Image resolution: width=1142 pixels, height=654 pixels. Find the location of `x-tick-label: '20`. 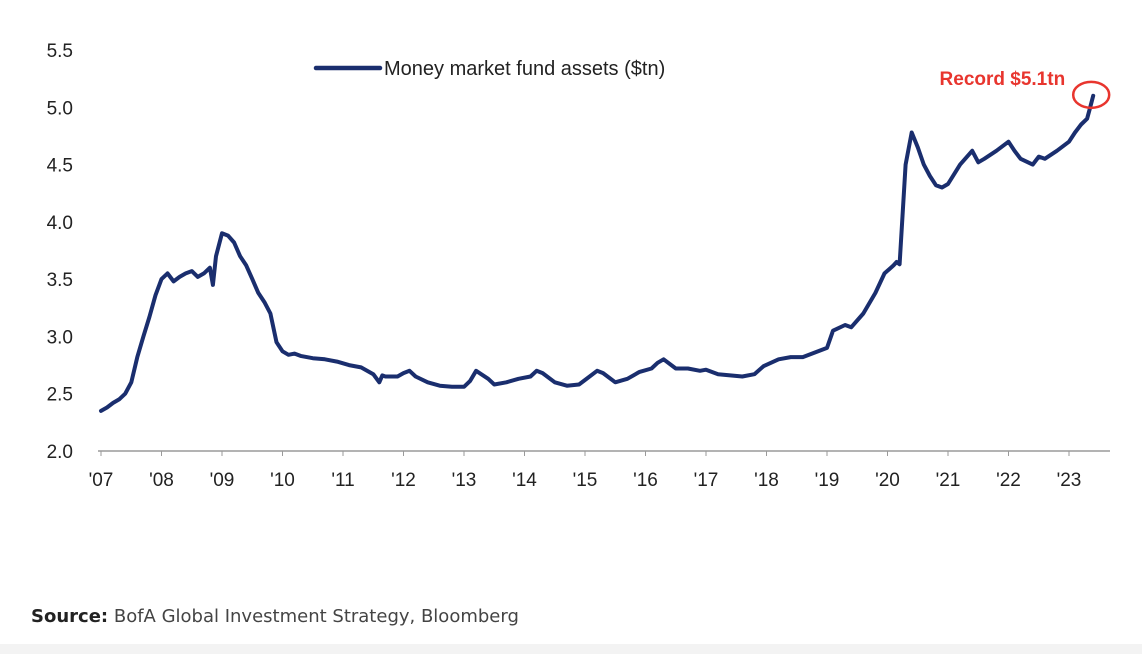

x-tick-label: '20 is located at coordinates (887, 480).